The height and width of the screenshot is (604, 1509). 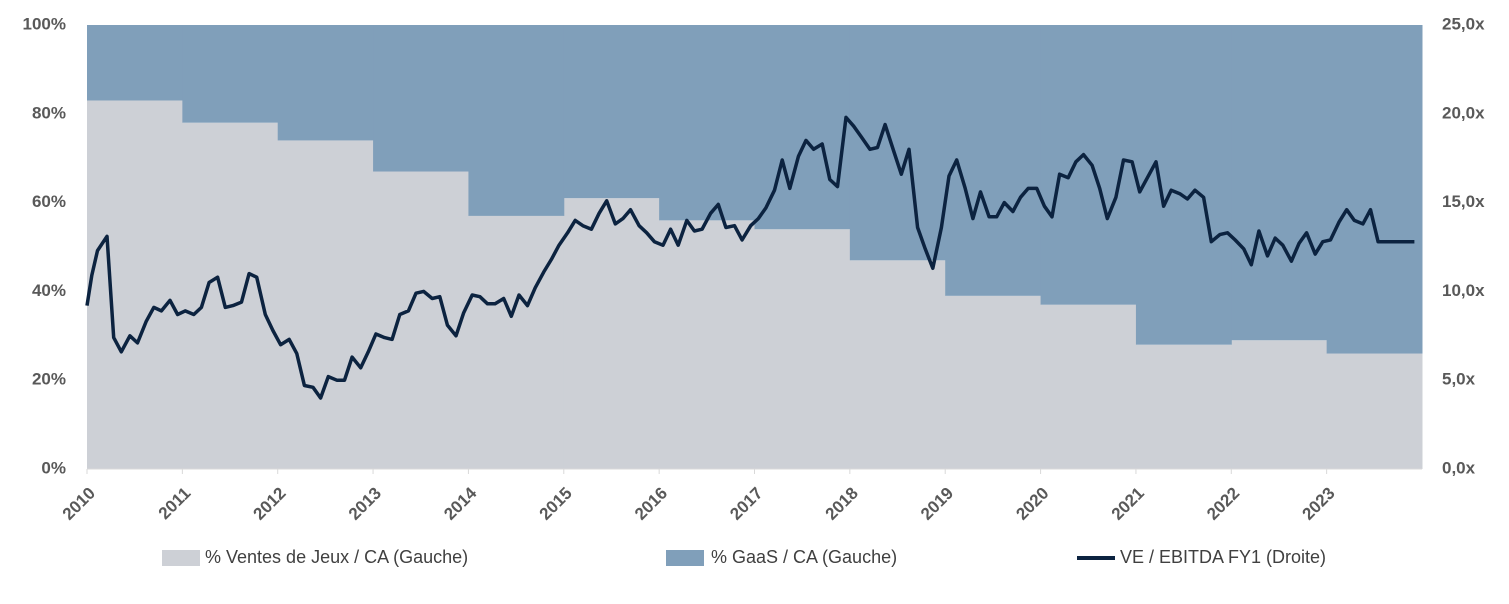 What do you see at coordinates (1459, 467) in the screenshot?
I see `y2-tick-label: 0,0x` at bounding box center [1459, 467].